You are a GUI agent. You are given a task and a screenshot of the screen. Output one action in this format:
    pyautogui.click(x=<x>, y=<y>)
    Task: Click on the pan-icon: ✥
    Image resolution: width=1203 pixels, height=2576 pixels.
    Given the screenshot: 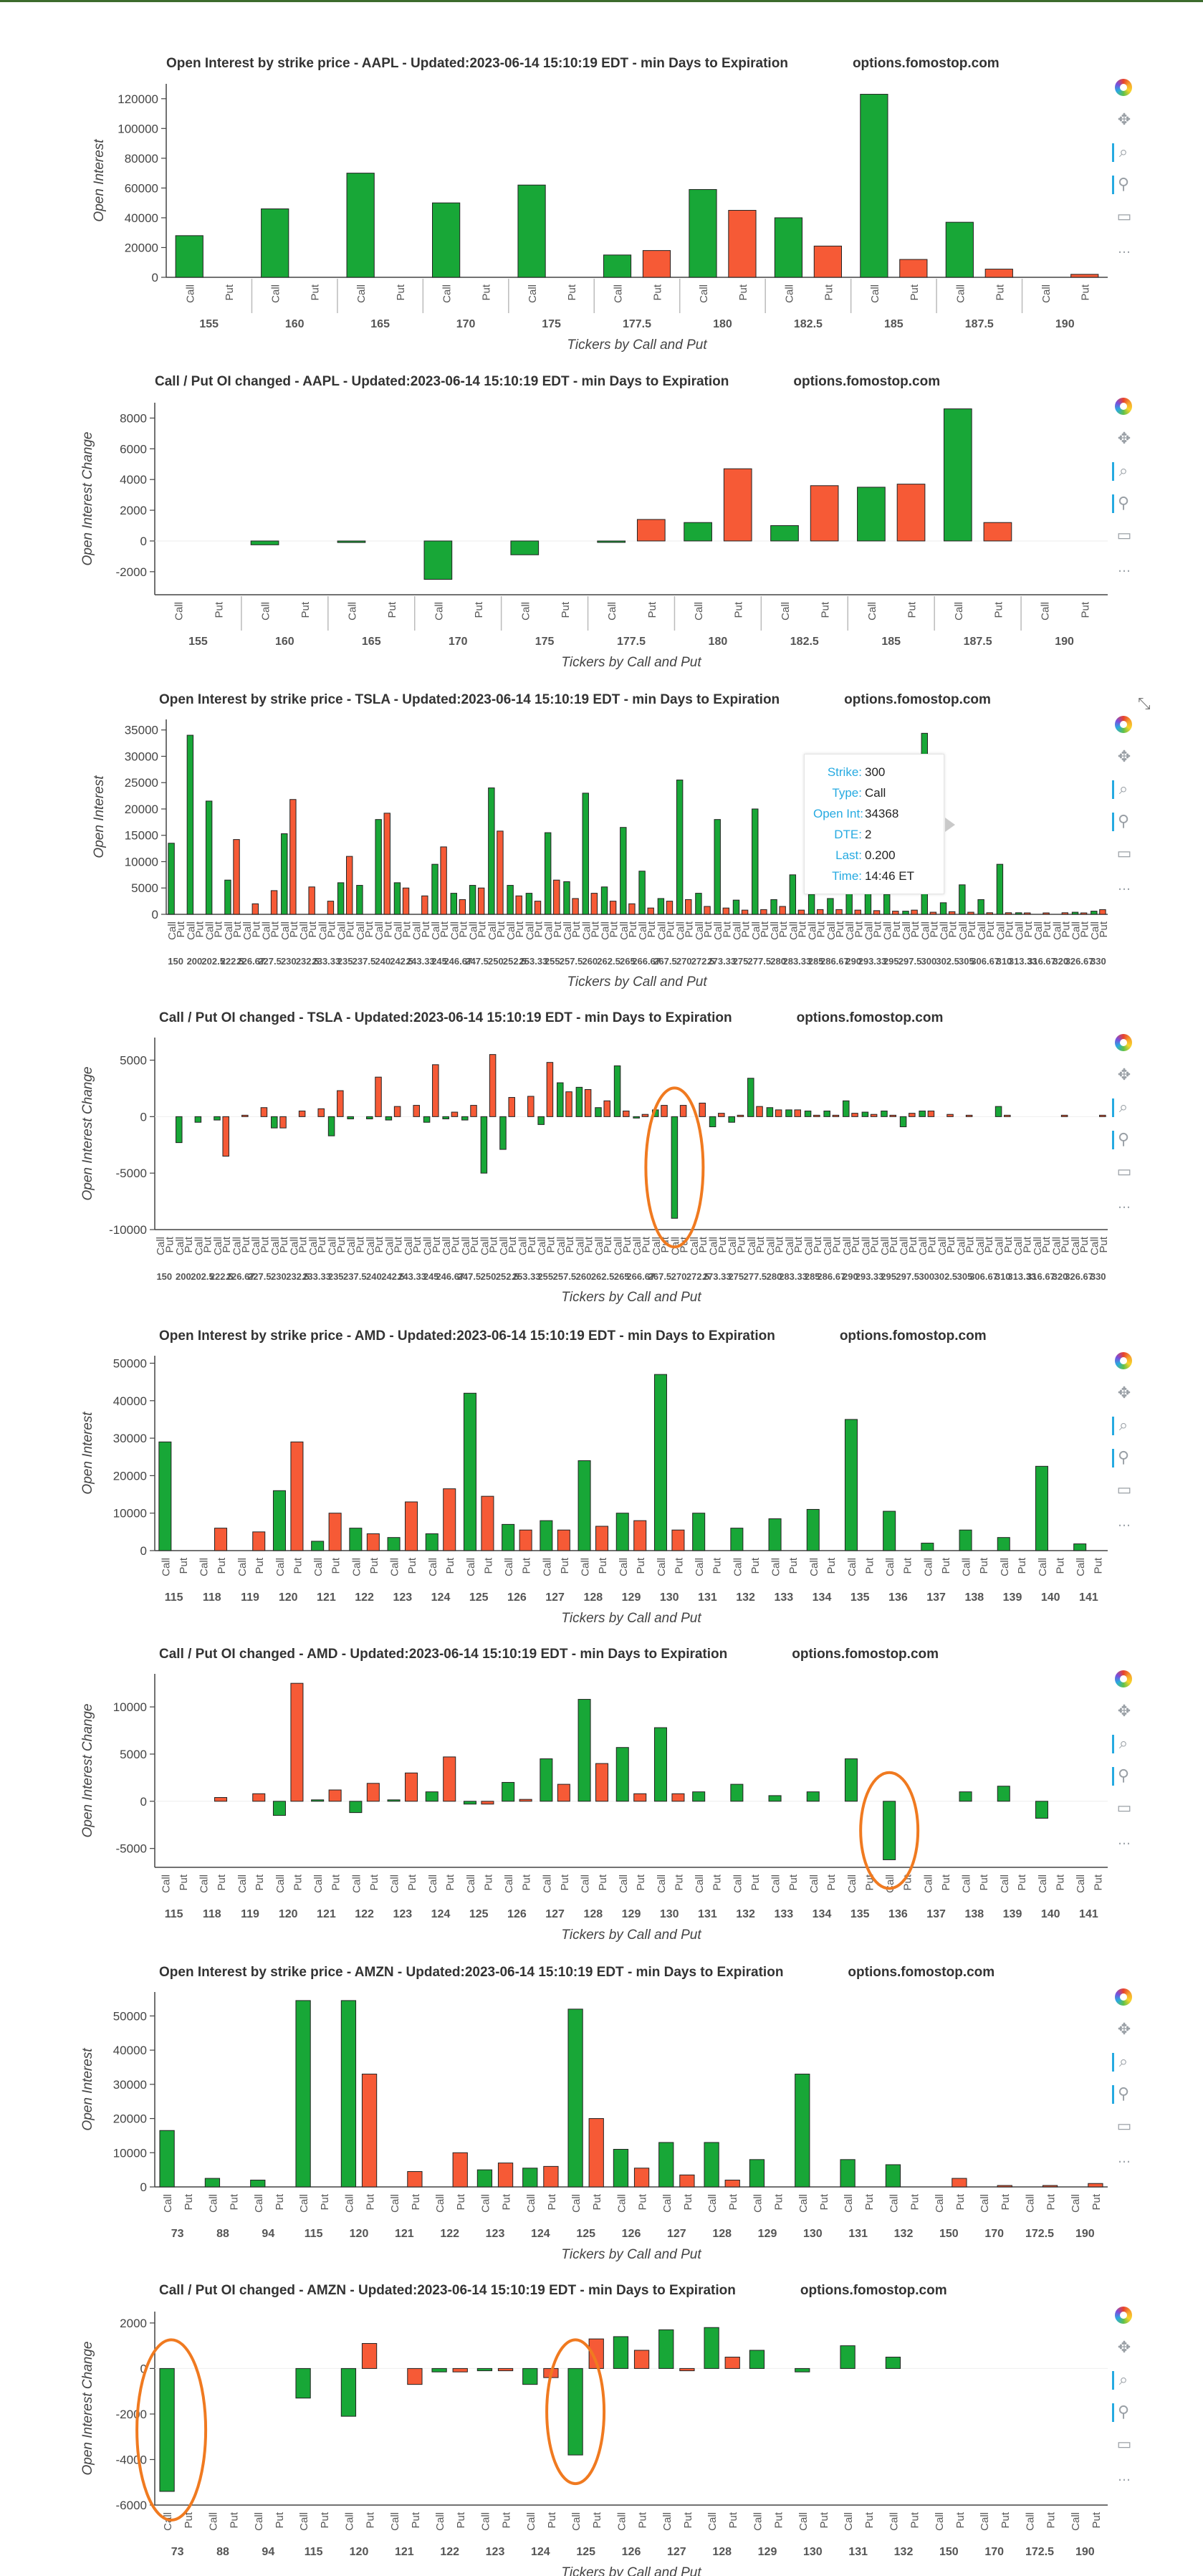 What is the action you would take?
    pyautogui.click(x=1124, y=1712)
    